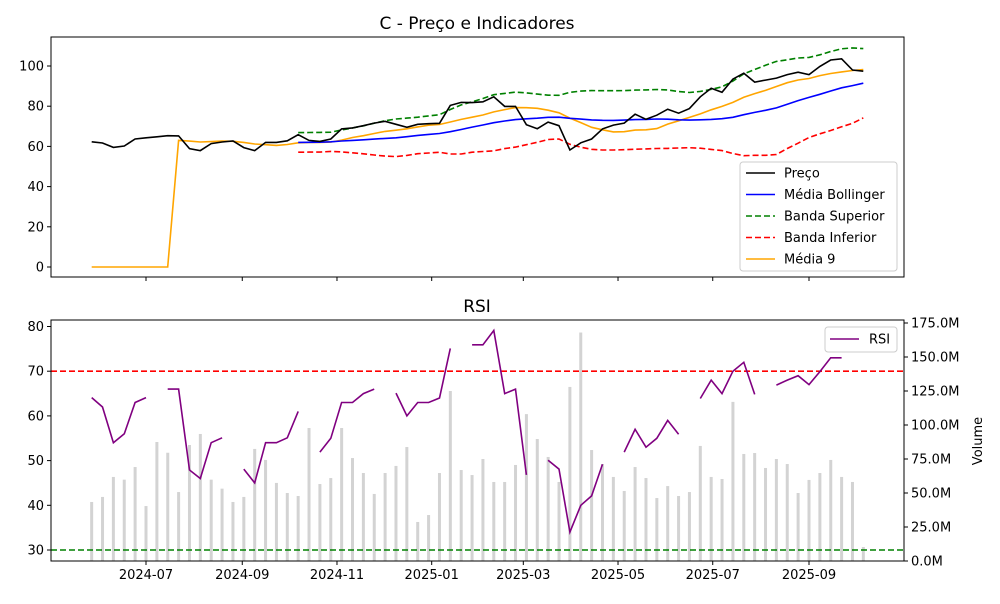 The width and height of the screenshot is (1000, 604). I want to click on series-bb-low-line, so click(581, 137).